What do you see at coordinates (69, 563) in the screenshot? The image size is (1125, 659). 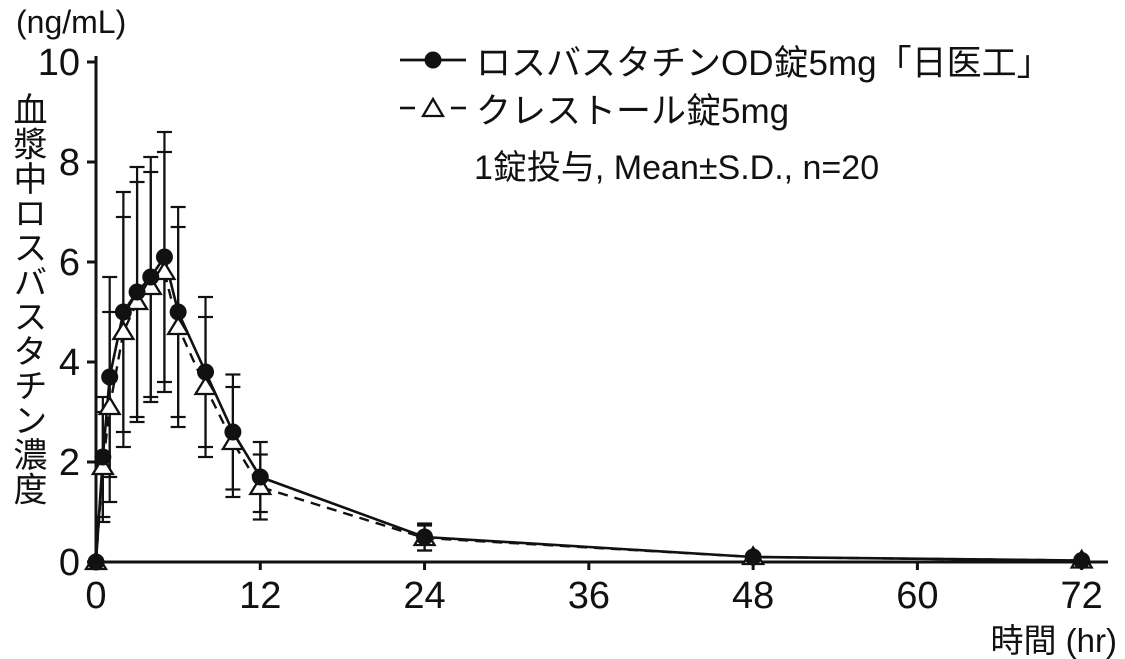 I see `y-tick-label: 0` at bounding box center [69, 563].